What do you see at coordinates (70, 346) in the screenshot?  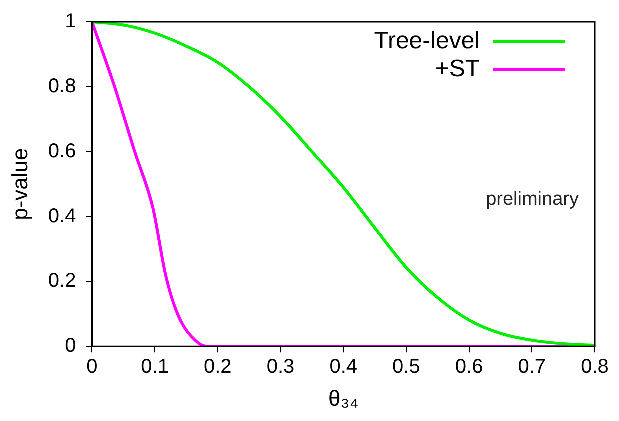 I see `y-tick-label: 0` at bounding box center [70, 346].